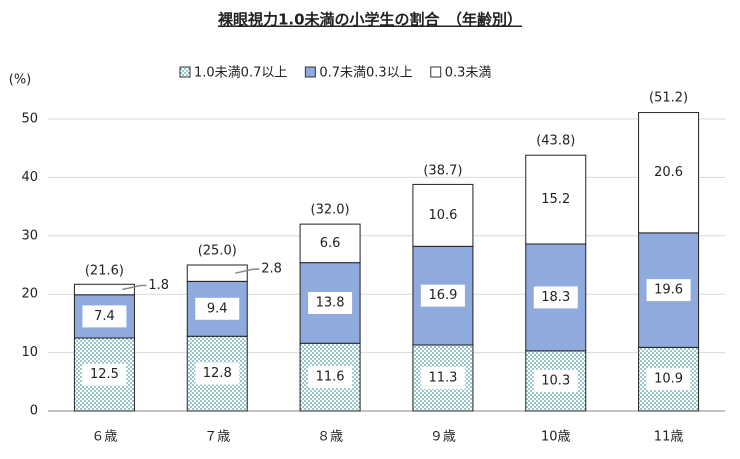 The height and width of the screenshot is (459, 740). I want to click on value-label: 10.9, so click(668, 379).